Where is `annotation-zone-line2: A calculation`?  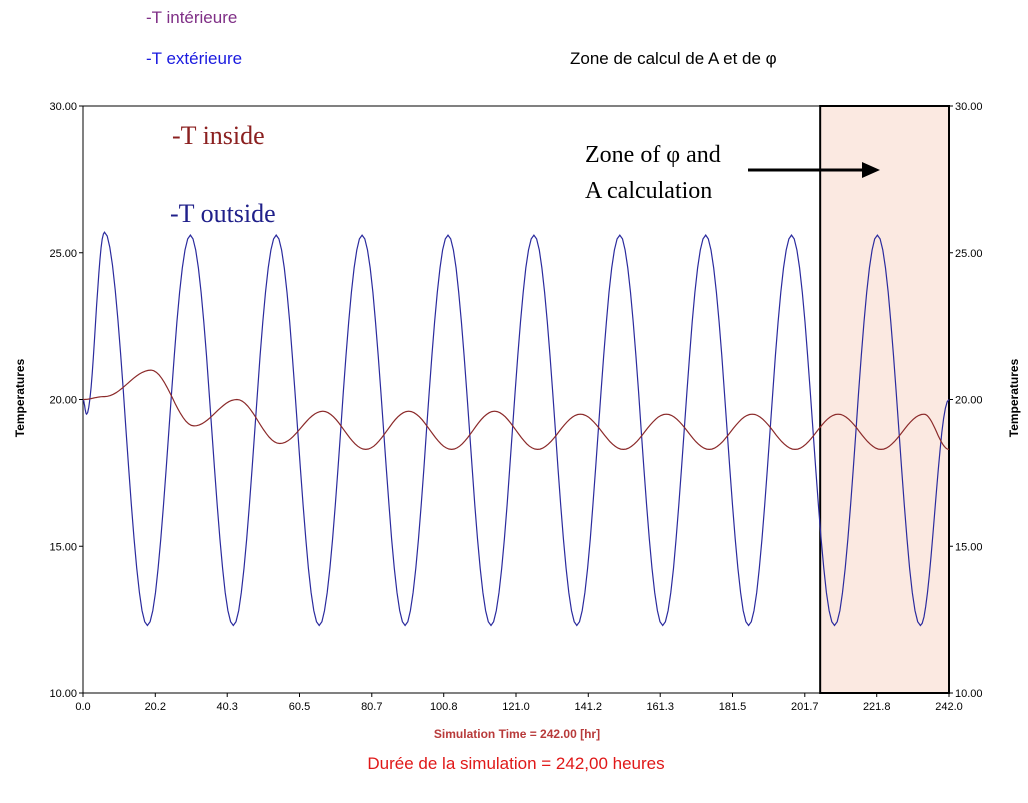 annotation-zone-line2: A calculation is located at coordinates (648, 191).